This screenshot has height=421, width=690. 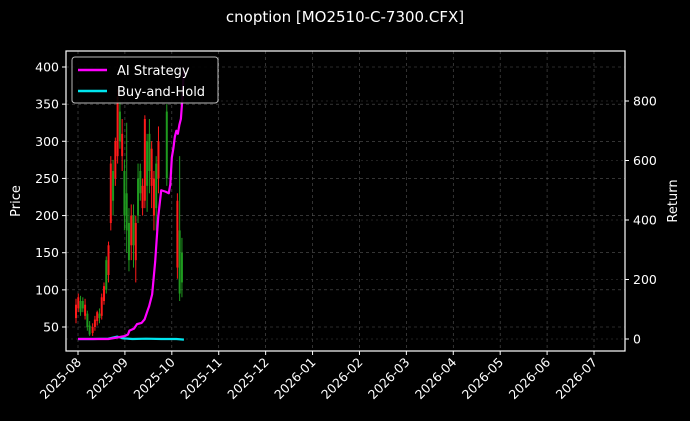 I want to click on legend-label-ai-strategy: AI Strategy, so click(x=153, y=71).